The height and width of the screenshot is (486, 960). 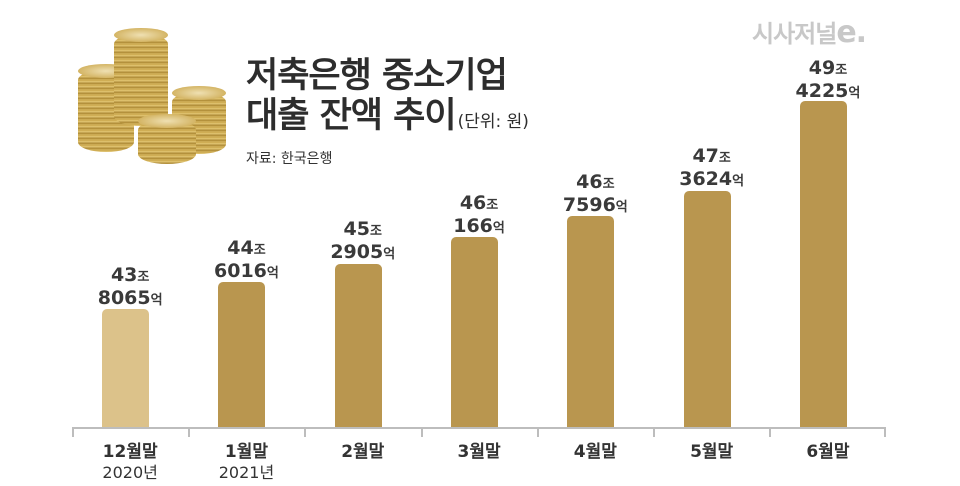 I want to click on x-label: 3월말, so click(x=479, y=452).